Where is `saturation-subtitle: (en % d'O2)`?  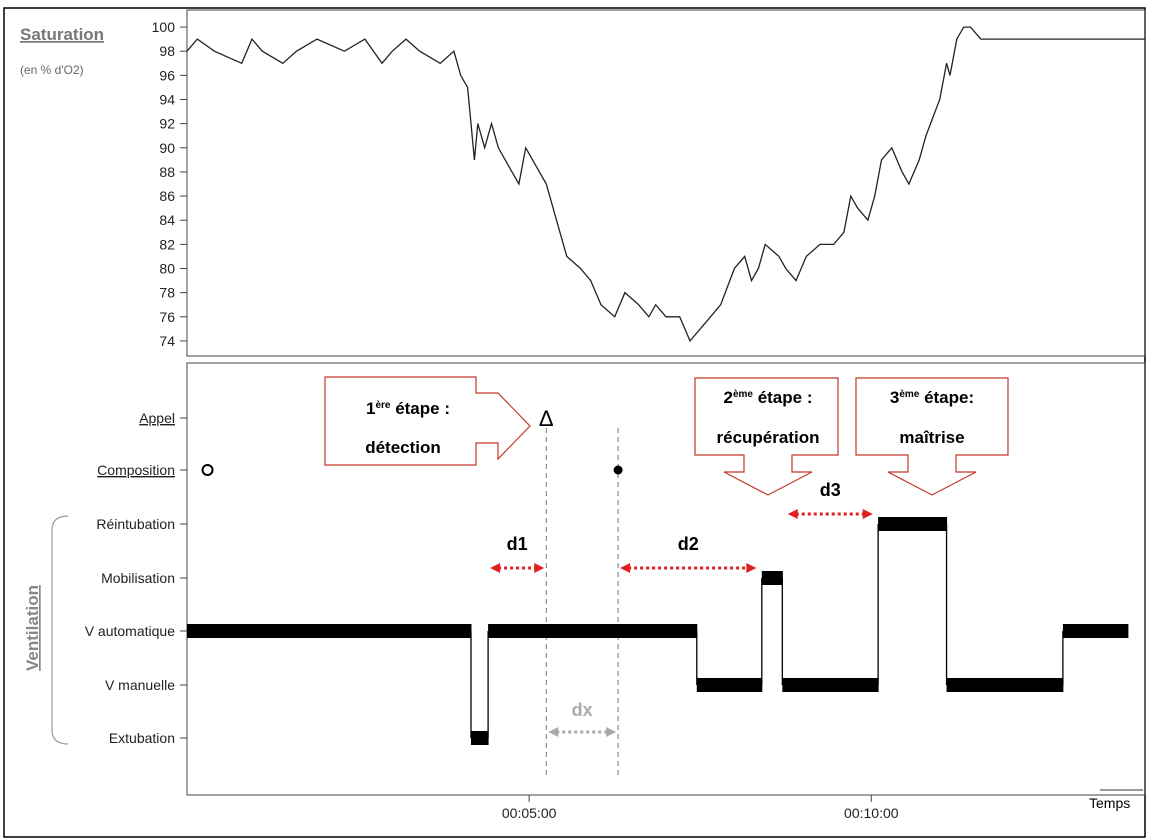 saturation-subtitle: (en % d'O2) is located at coordinates (52, 70).